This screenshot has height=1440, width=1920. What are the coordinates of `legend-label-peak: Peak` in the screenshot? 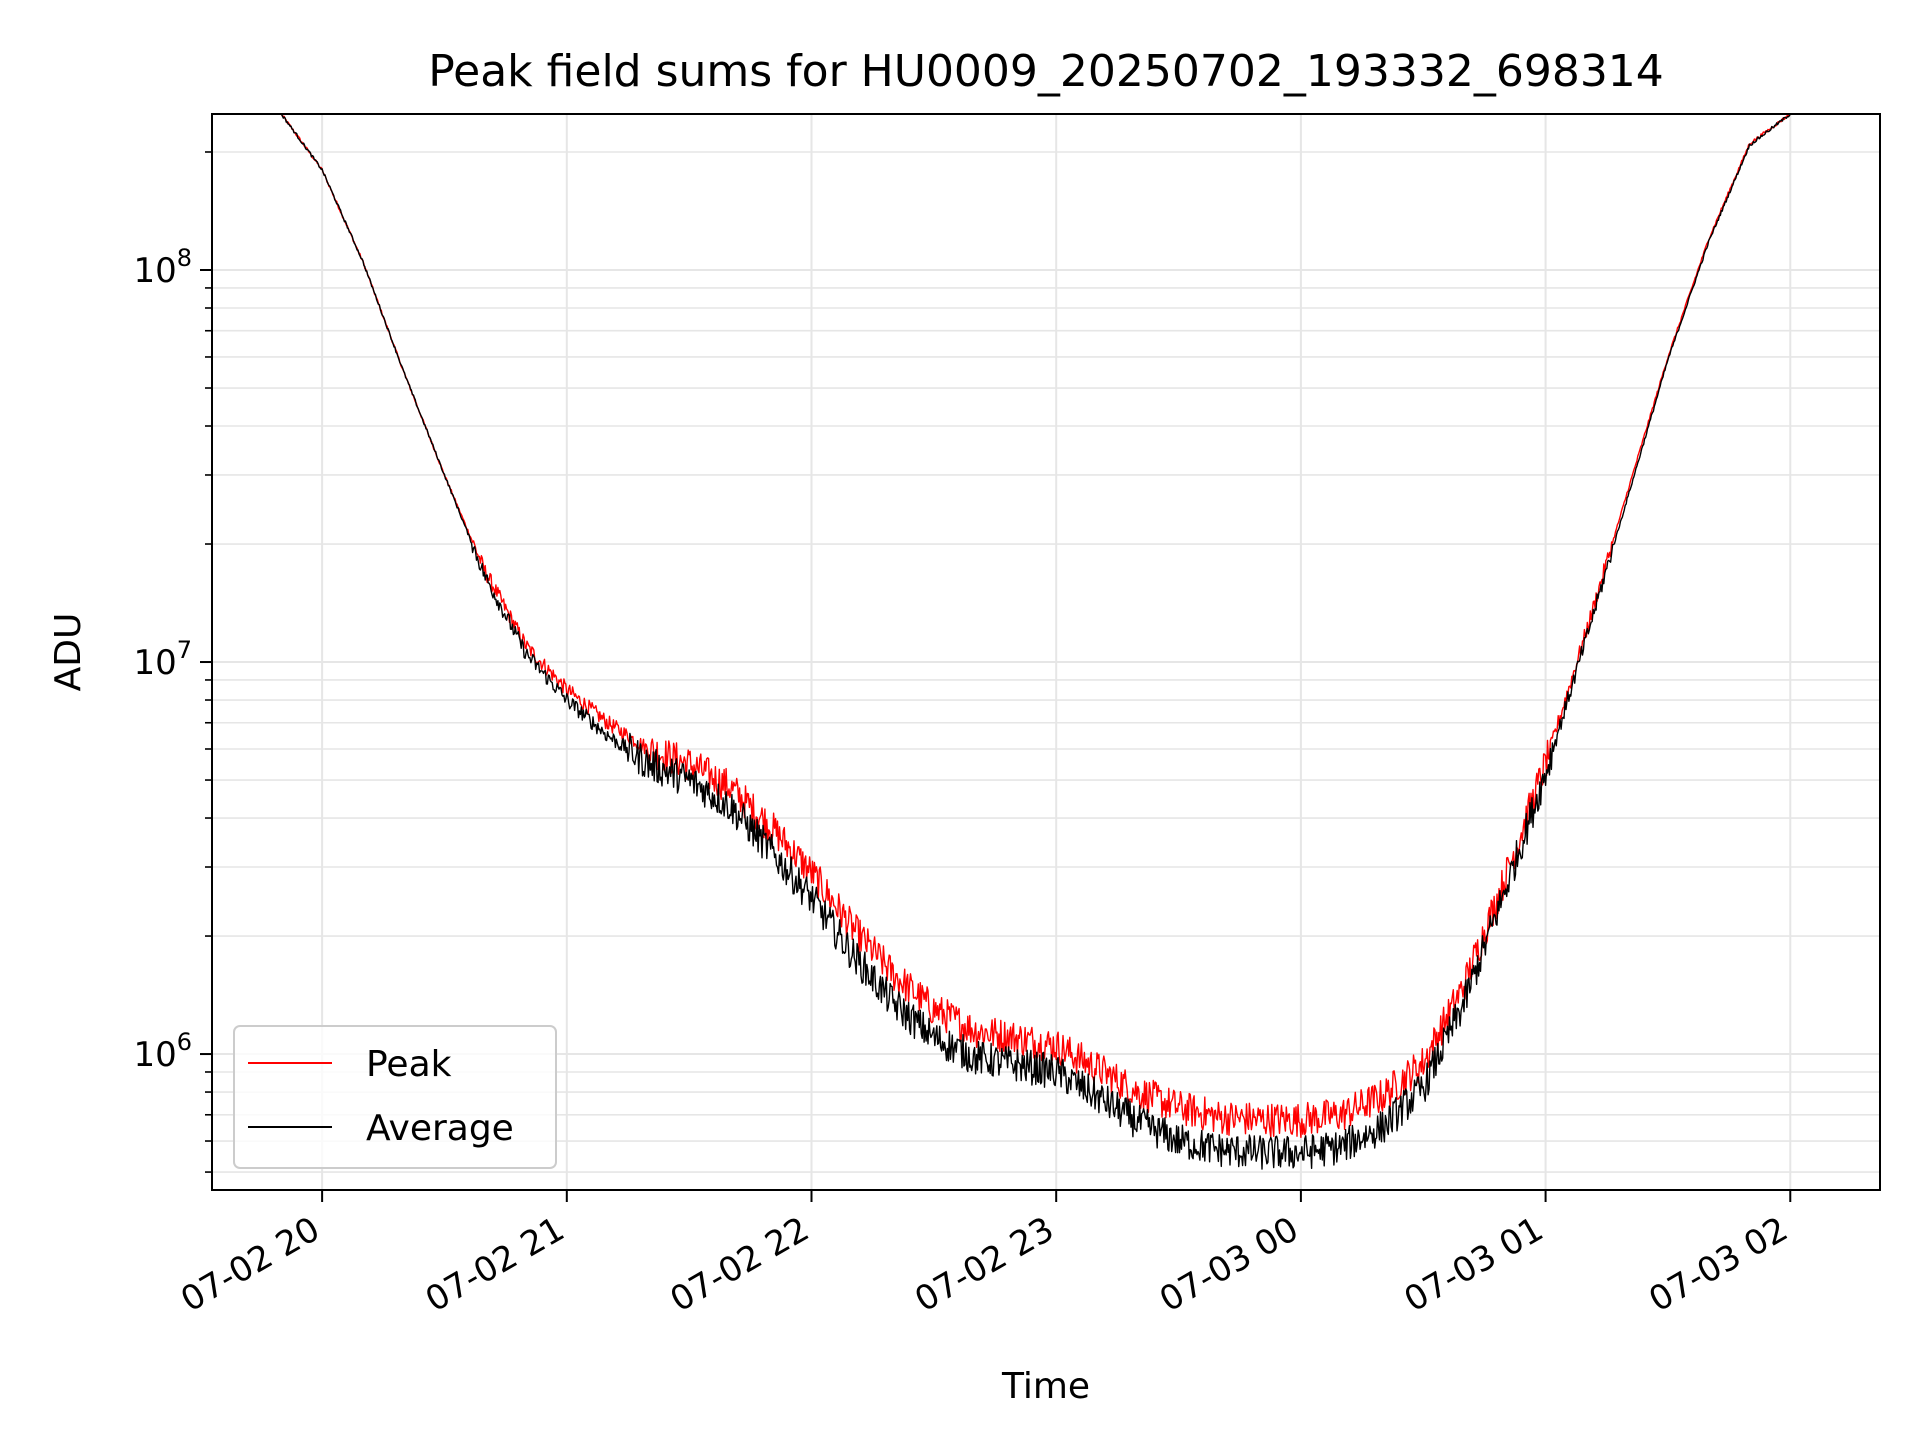 It's located at (409, 1064).